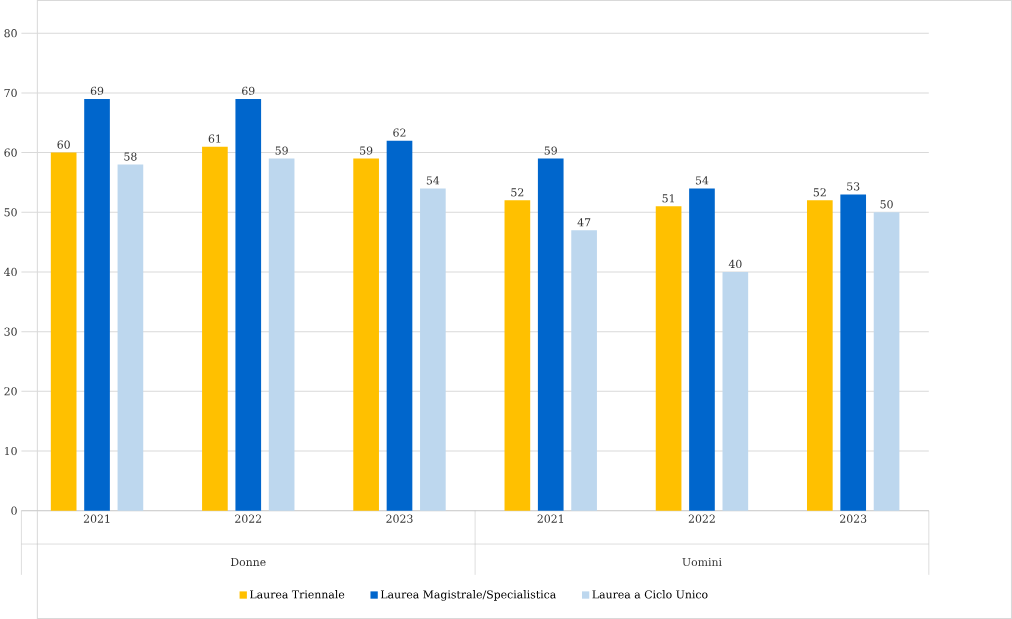 The width and height of the screenshot is (1012, 619). Describe the element at coordinates (248, 562) in the screenshot. I see `text: Donne` at that location.